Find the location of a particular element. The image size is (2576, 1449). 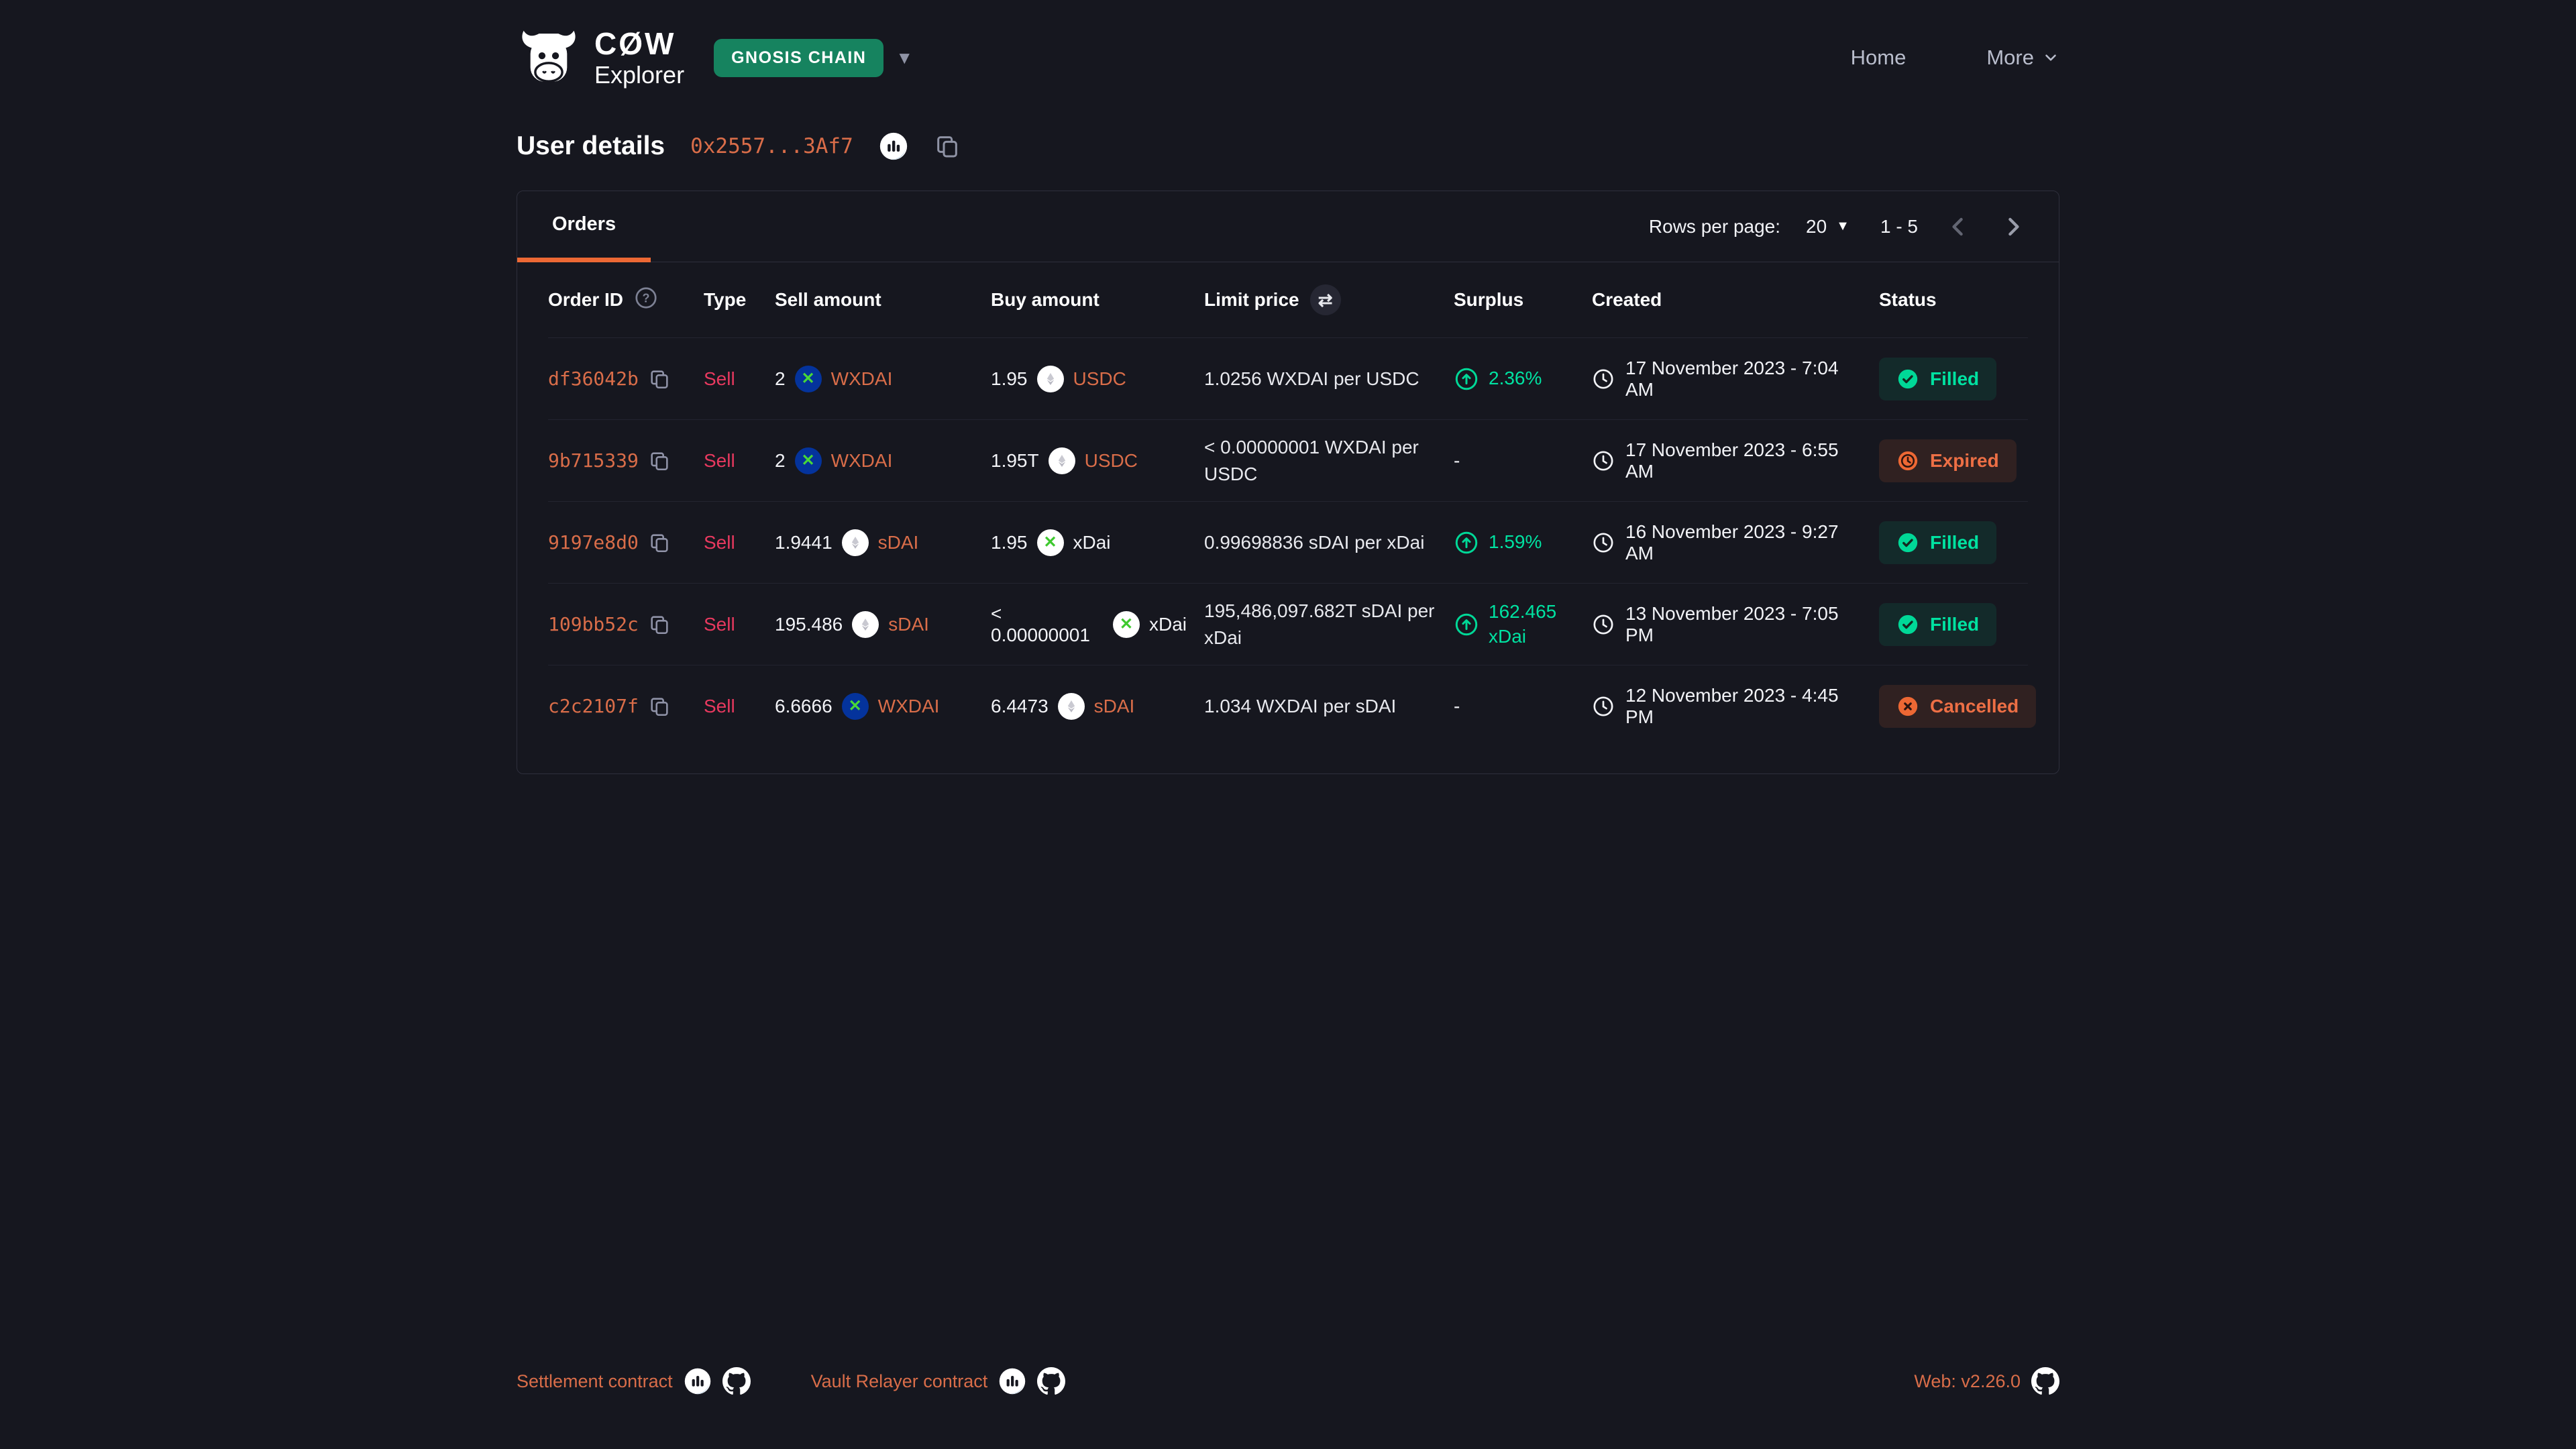

buy-amount-value: 6.4473 is located at coordinates (1020, 705).